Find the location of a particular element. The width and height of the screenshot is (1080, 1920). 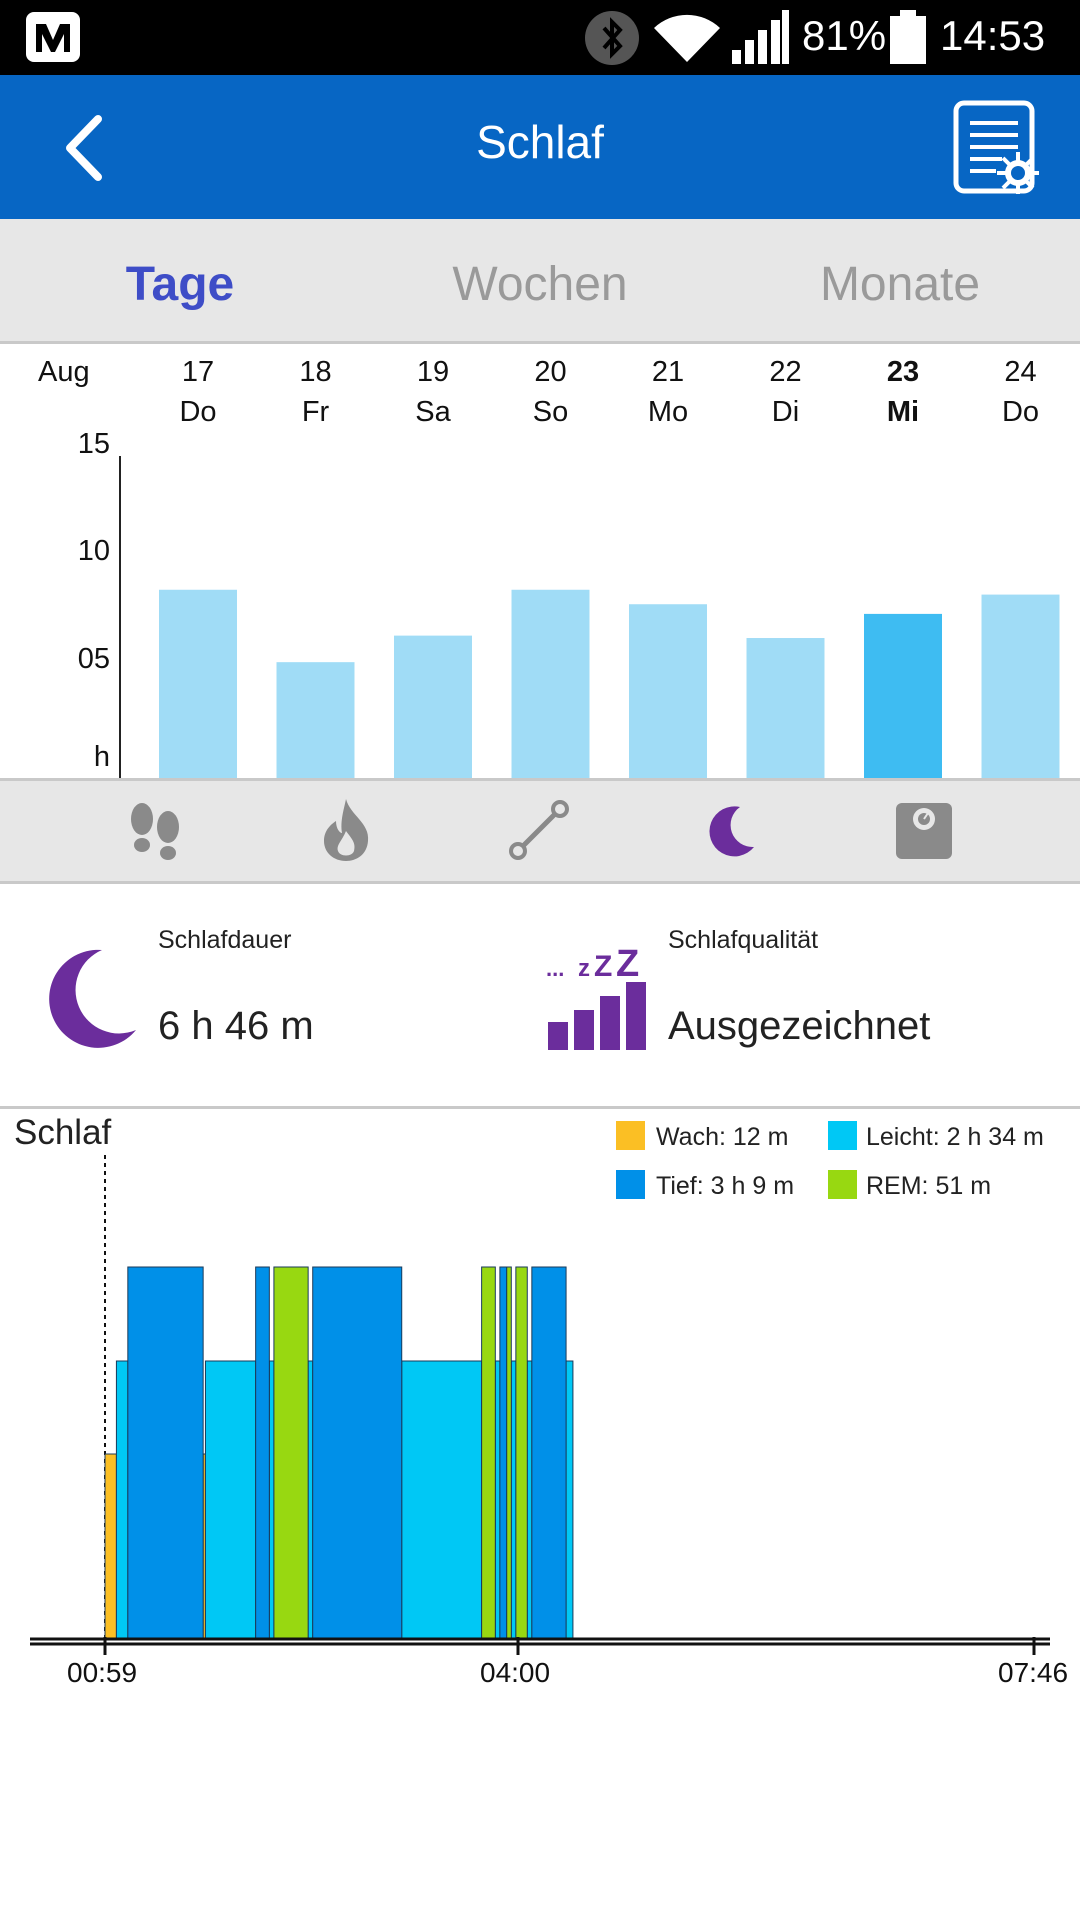

distance-icon is located at coordinates (539, 830).